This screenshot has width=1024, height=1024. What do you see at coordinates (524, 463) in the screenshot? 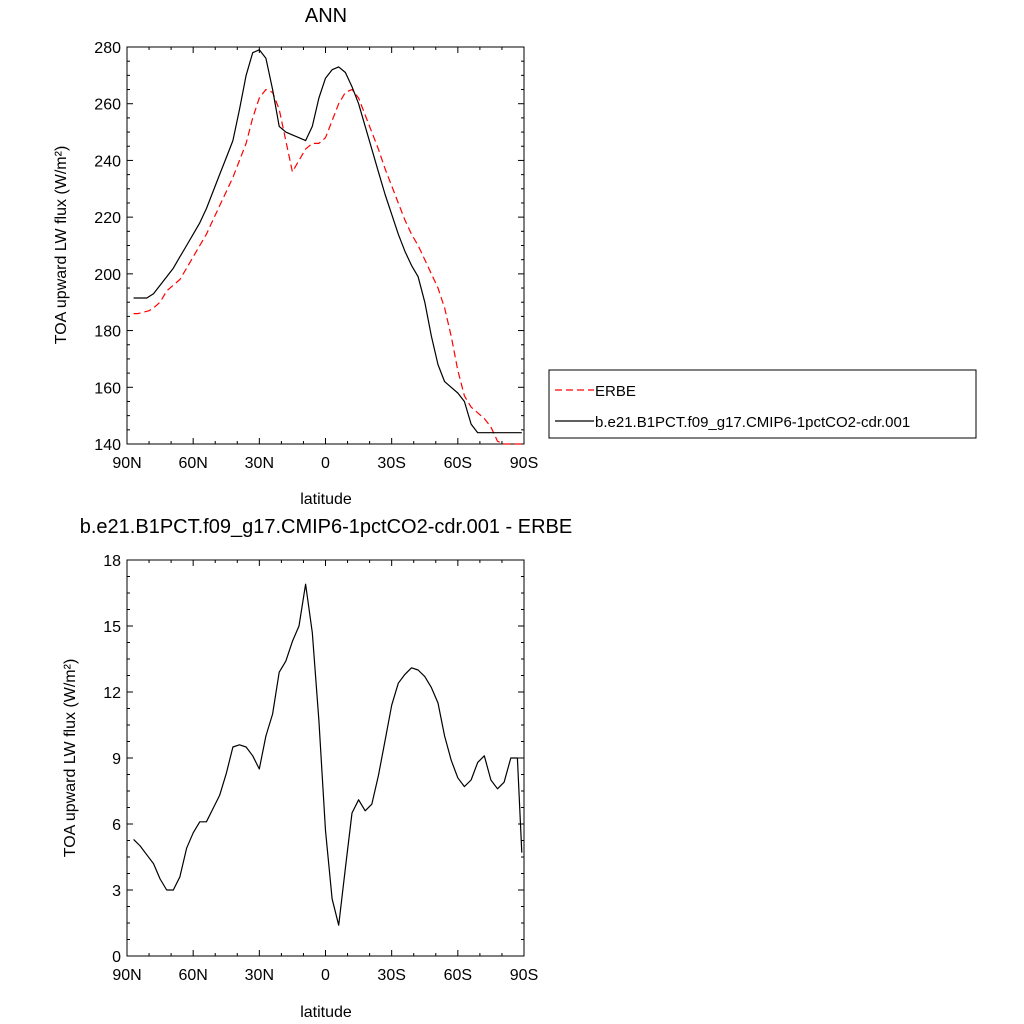
I see `top-x-tick-label: 90S` at bounding box center [524, 463].